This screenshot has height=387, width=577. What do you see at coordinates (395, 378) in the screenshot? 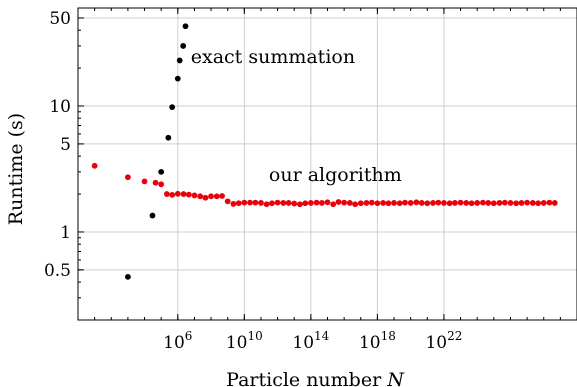
I see `x-axis-title-variable: N` at bounding box center [395, 378].